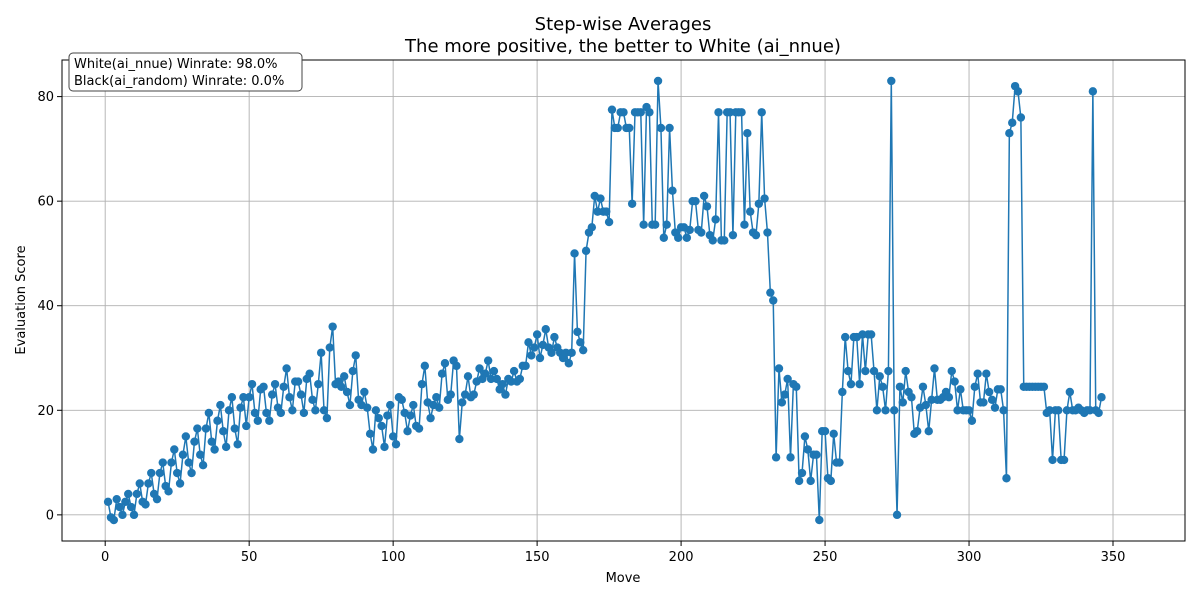 This screenshot has height=600, width=1200. I want to click on y-axis-ticks: 0 20 40 60 80, so click(49, 306).